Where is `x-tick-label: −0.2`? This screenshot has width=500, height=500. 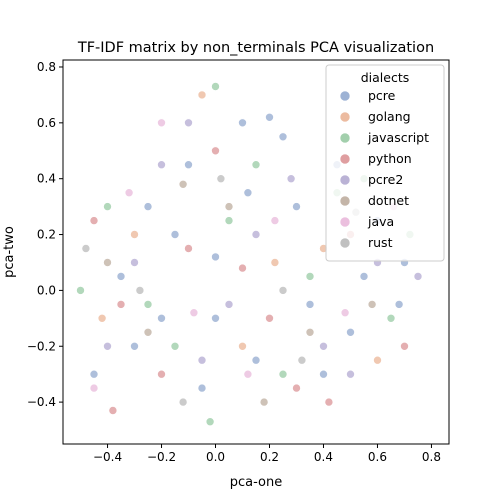
x-tick-label: −0.2 is located at coordinates (161, 457).